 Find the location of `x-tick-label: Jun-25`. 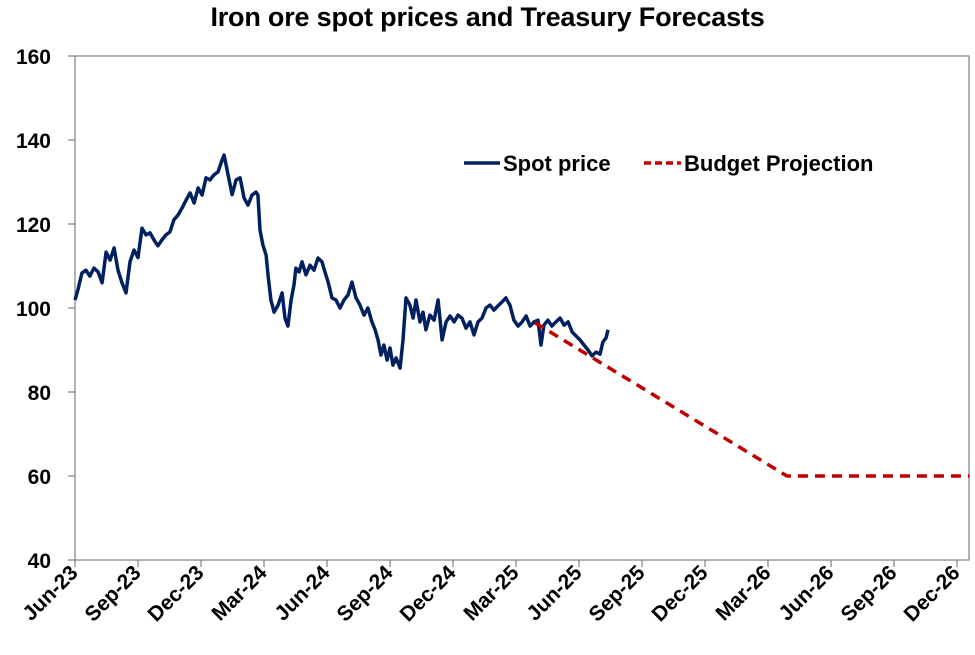

x-tick-label: Jun-25 is located at coordinates (554, 593).